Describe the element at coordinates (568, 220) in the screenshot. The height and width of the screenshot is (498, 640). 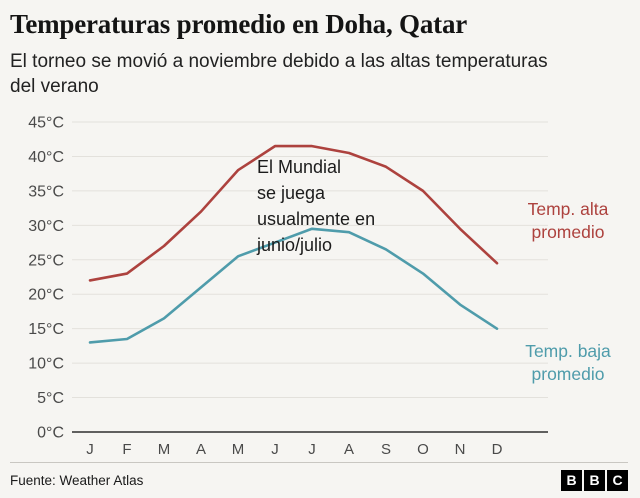
I see `series-label-high: Temp. alta promedio` at that location.